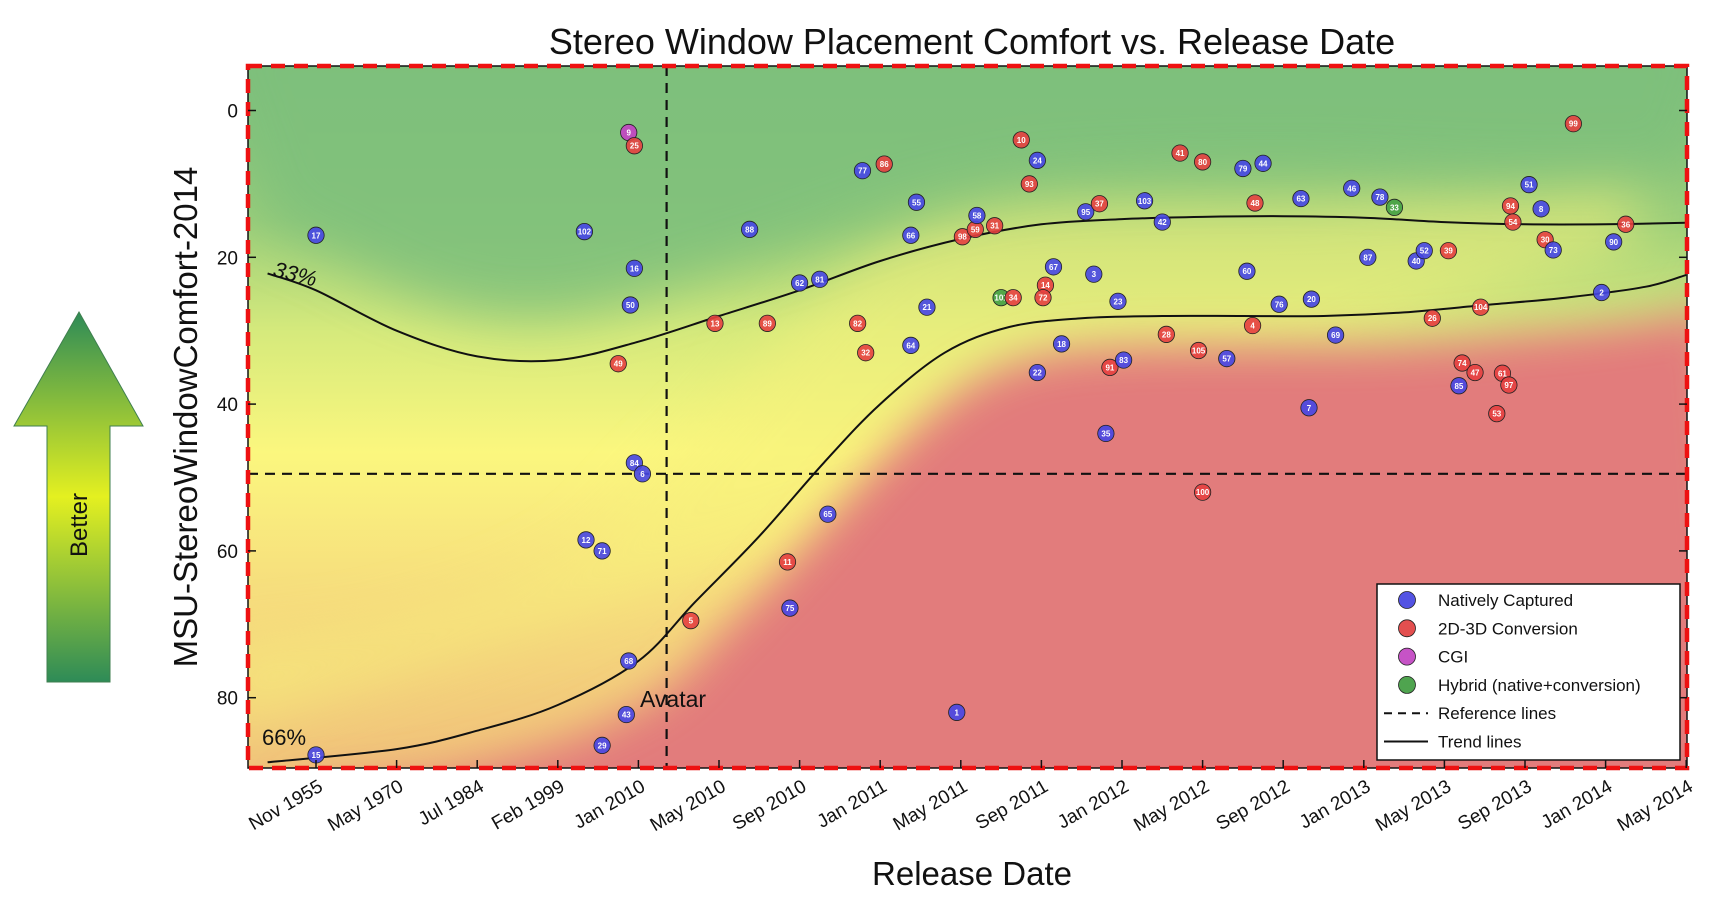 The image size is (1711, 897). I want to click on data-point-37: 37, so click(1099, 204).